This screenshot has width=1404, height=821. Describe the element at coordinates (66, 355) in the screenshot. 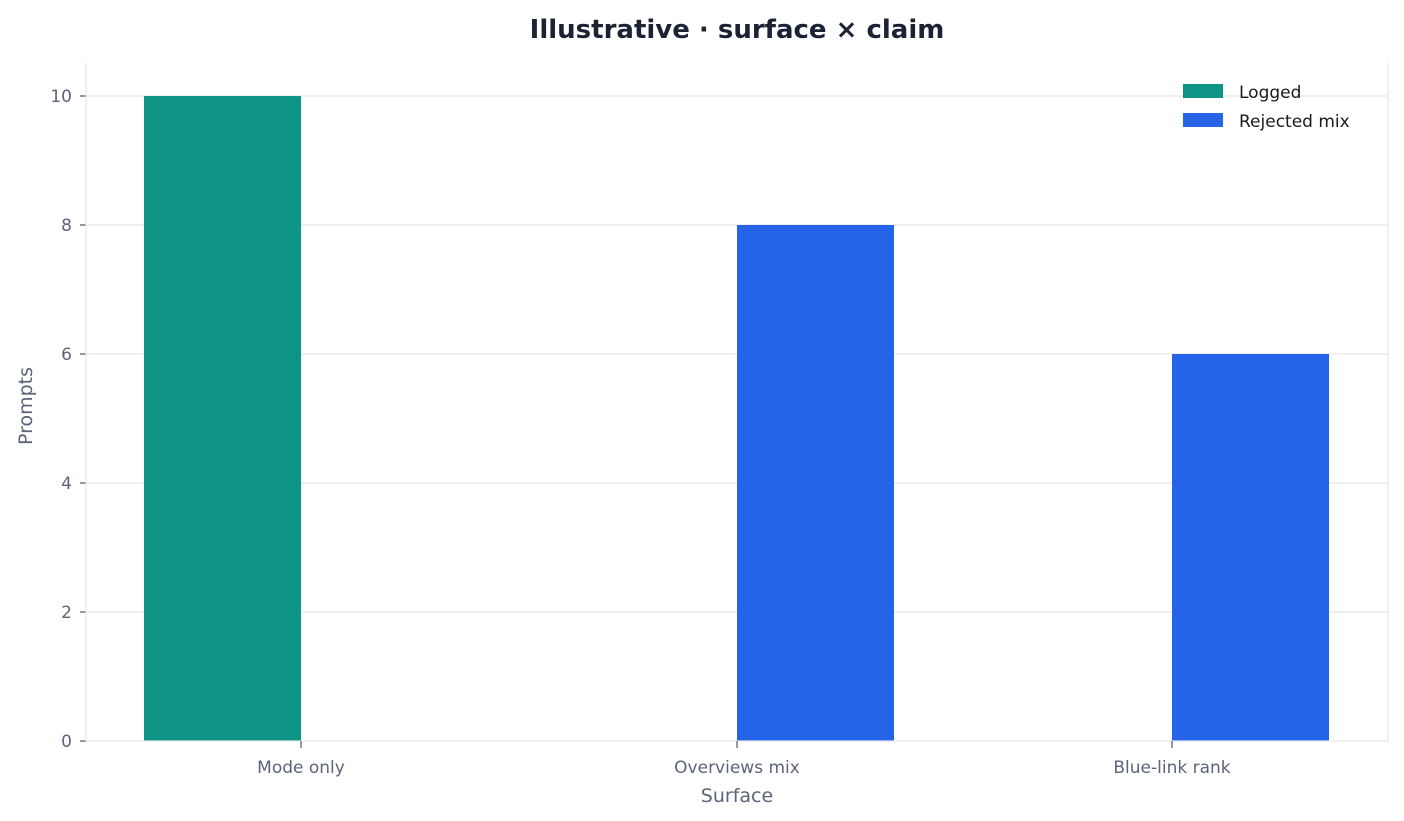

I see `y-tick-label: 6` at that location.